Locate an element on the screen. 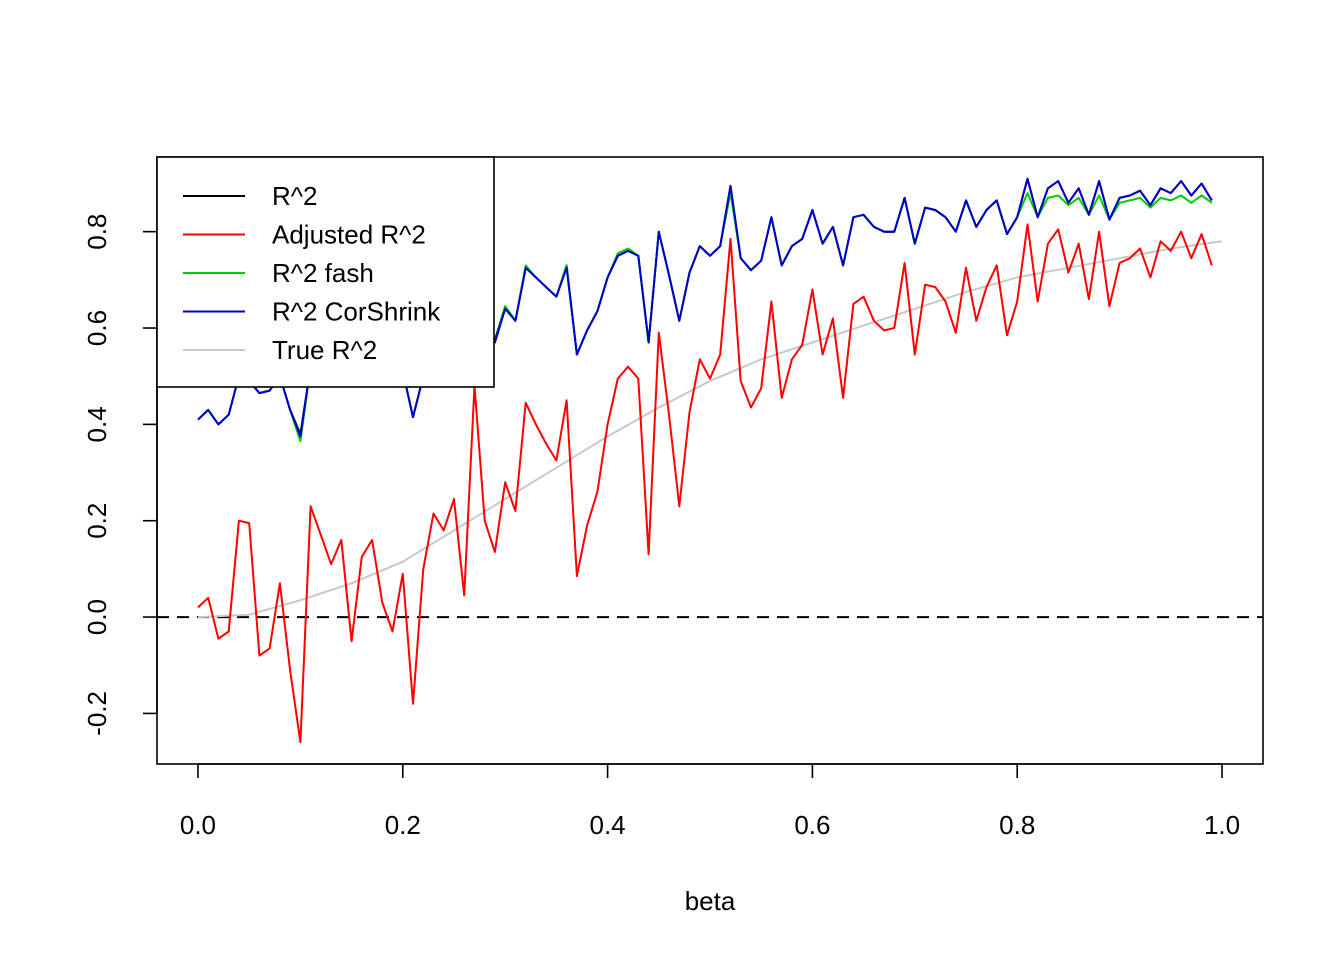 This screenshot has width=1344, height=960. y-tick-label: 0.0 is located at coordinates (97, 617).